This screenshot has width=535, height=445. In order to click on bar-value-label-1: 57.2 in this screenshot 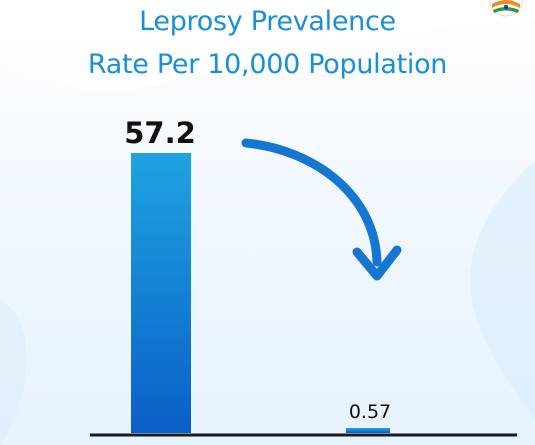, I will do `click(160, 133)`.